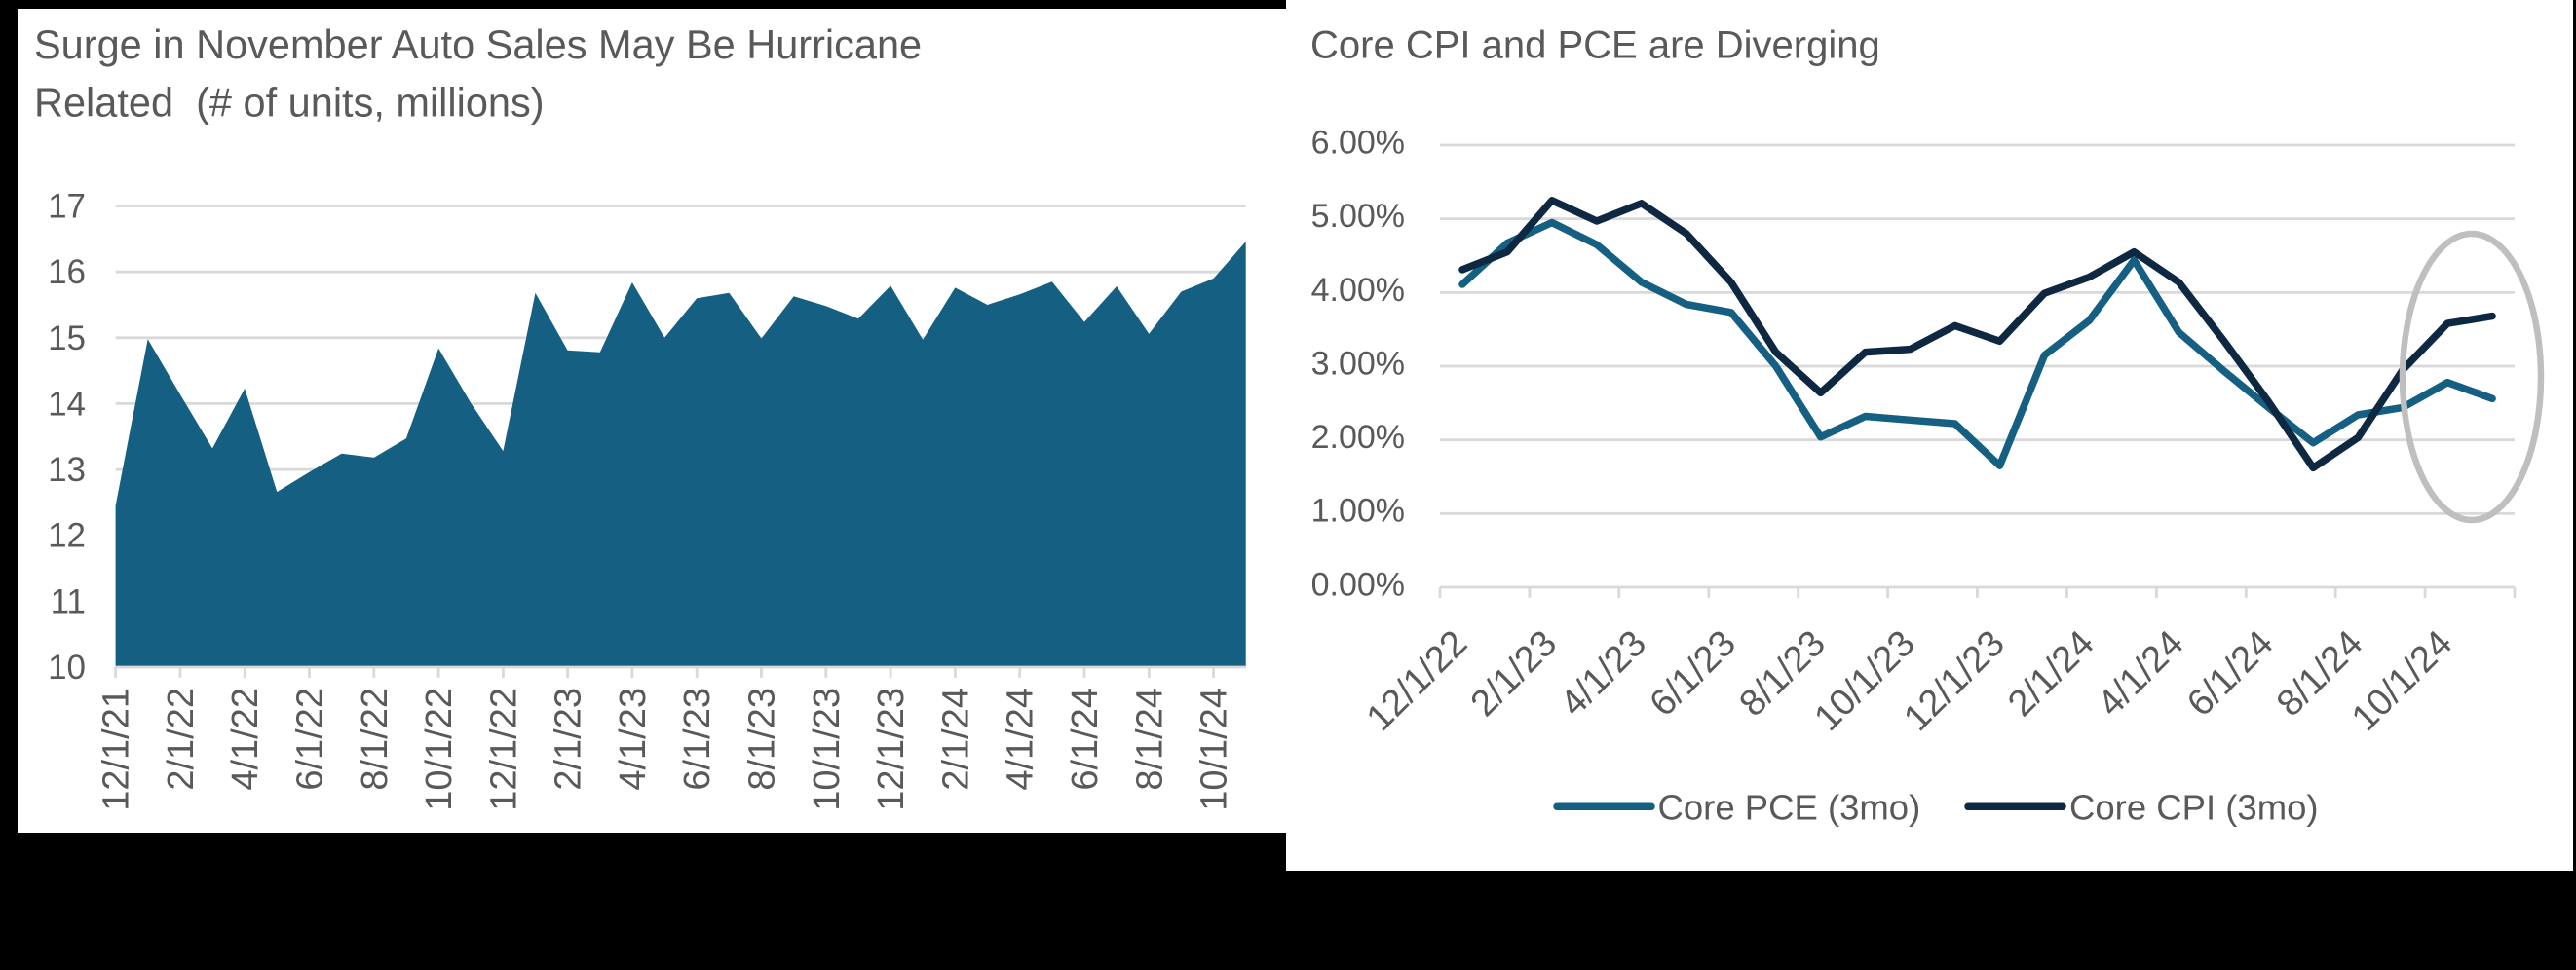 Image resolution: width=2576 pixels, height=970 pixels. Describe the element at coordinates (375, 739) in the screenshot. I see `svg-text: 8/1/22` at that location.